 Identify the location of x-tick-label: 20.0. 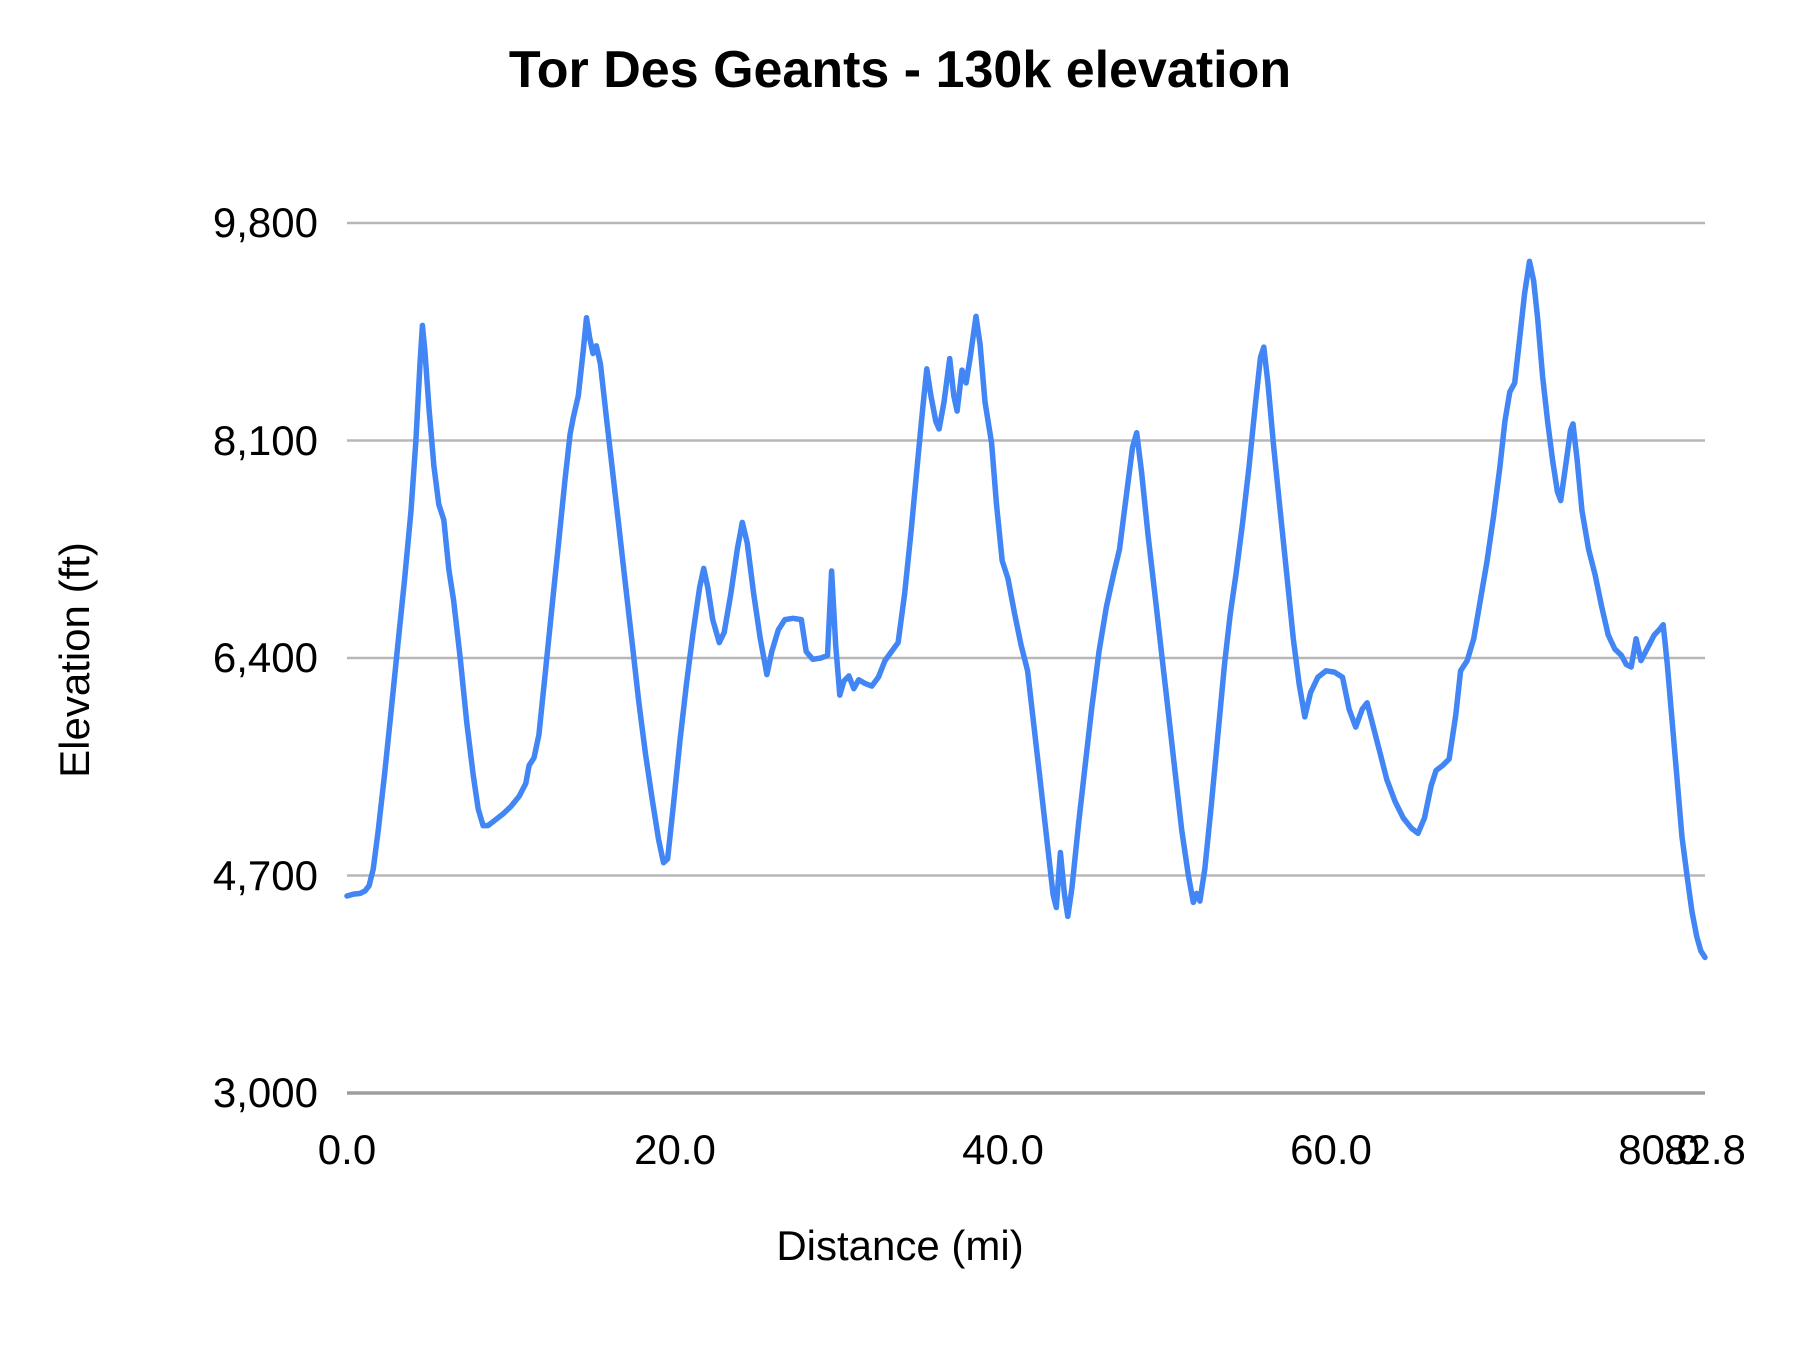
(675, 1149).